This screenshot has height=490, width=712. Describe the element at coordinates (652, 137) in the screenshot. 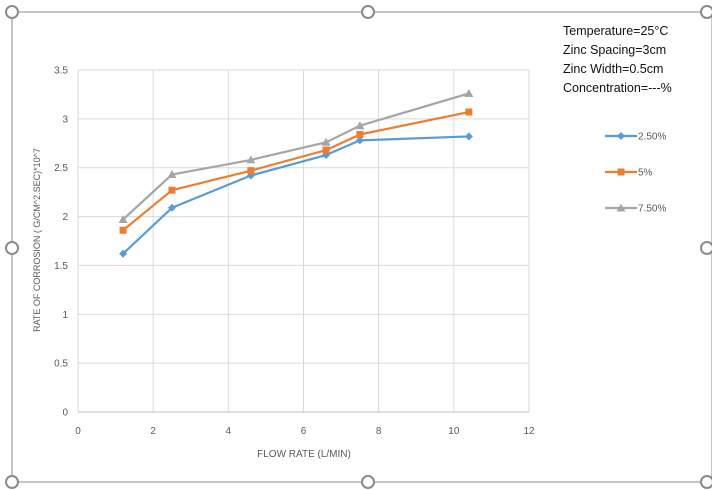

I see `legend-label: 2.50%` at that location.